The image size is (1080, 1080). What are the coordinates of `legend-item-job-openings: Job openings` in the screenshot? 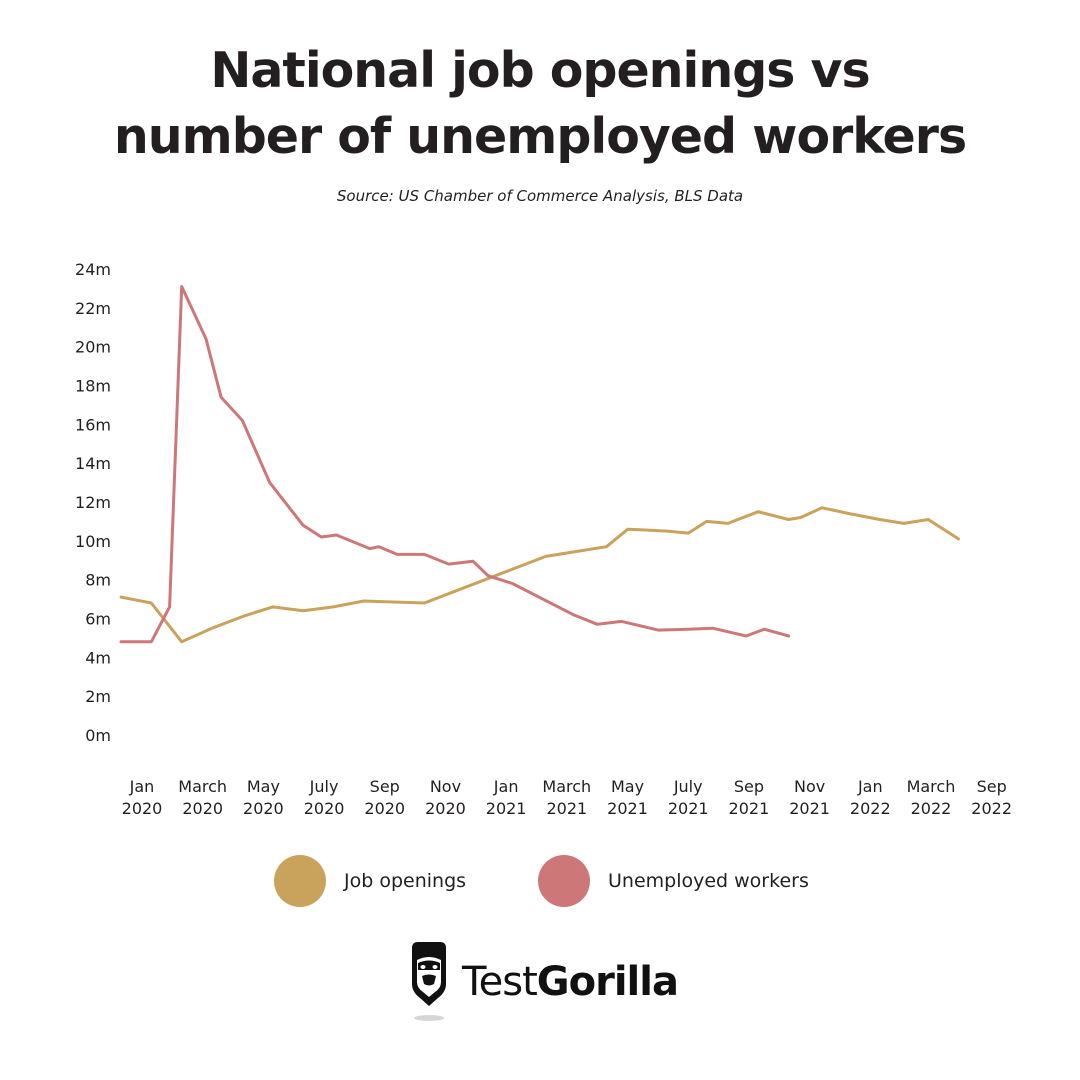 It's located at (370, 881).